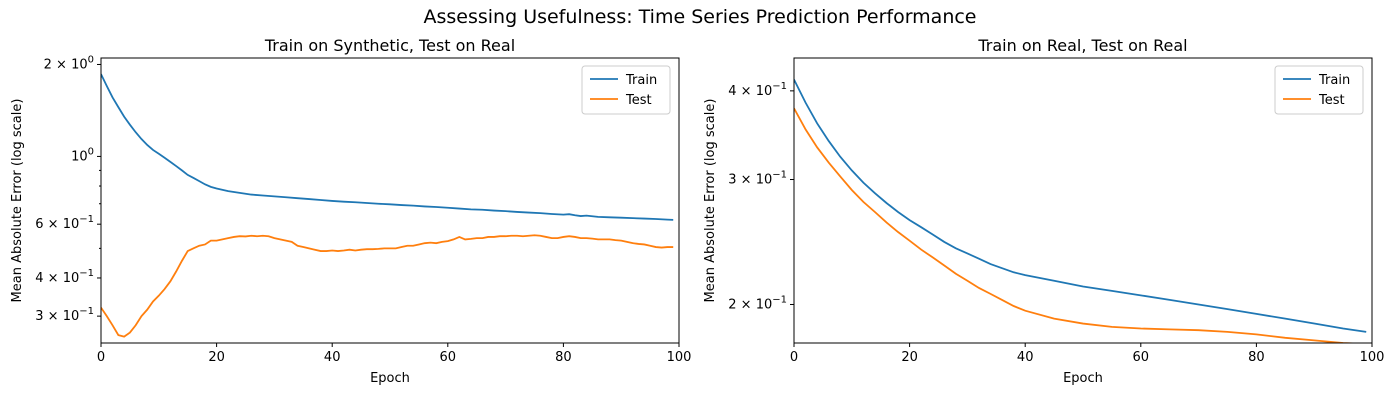 This screenshot has width=1400, height=400. Describe the element at coordinates (679, 357) in the screenshot. I see `left-x-tick-label: 100` at that location.